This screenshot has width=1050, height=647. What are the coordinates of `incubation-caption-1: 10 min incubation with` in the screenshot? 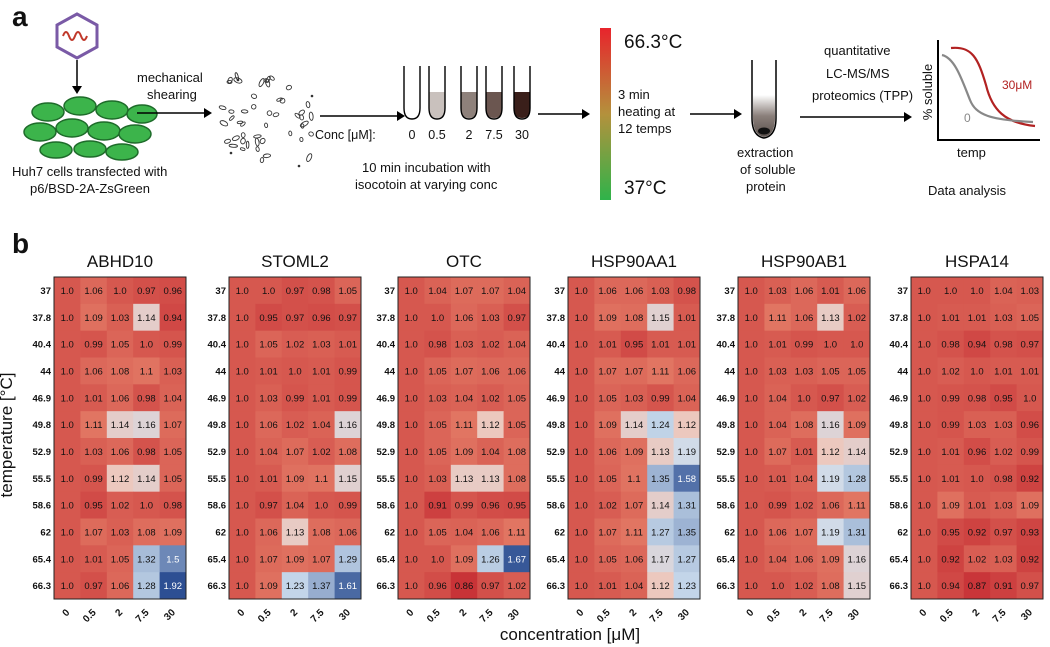 It's located at (426, 167).